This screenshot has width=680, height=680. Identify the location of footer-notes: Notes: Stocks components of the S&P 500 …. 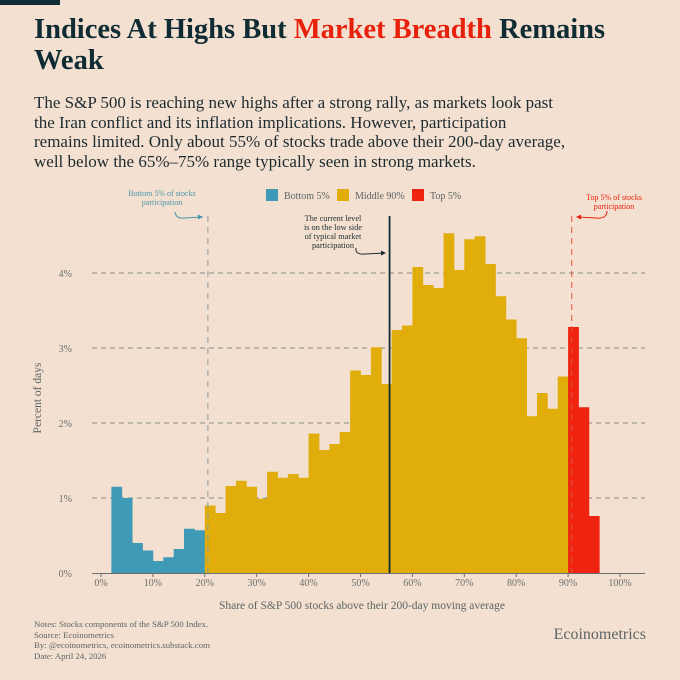
(122, 640).